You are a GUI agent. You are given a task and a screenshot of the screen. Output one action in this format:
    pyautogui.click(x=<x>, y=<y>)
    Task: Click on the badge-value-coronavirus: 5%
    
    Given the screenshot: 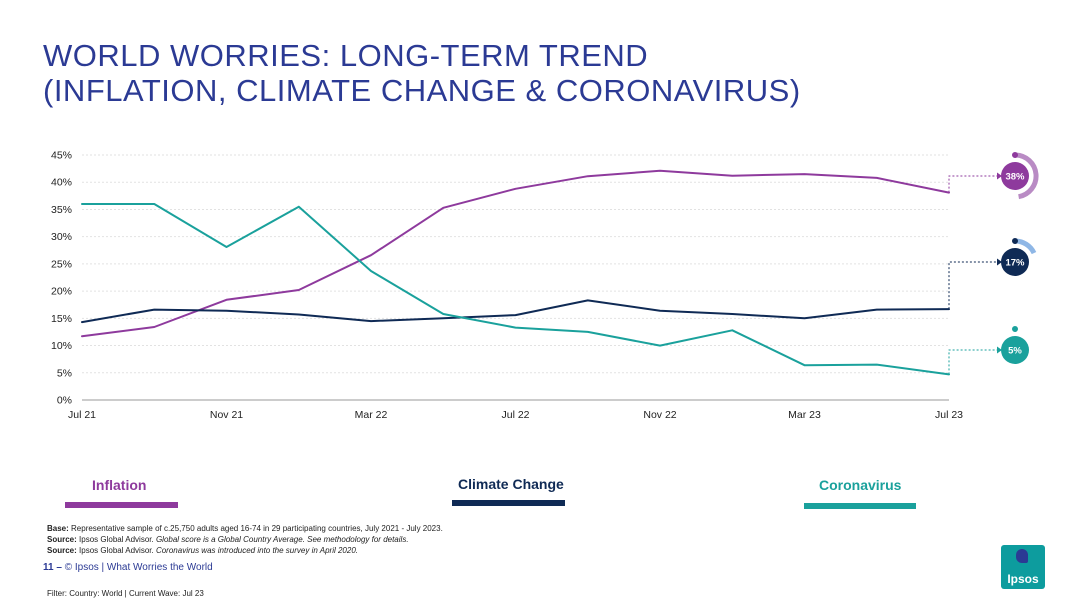 What is the action you would take?
    pyautogui.click(x=1015, y=351)
    